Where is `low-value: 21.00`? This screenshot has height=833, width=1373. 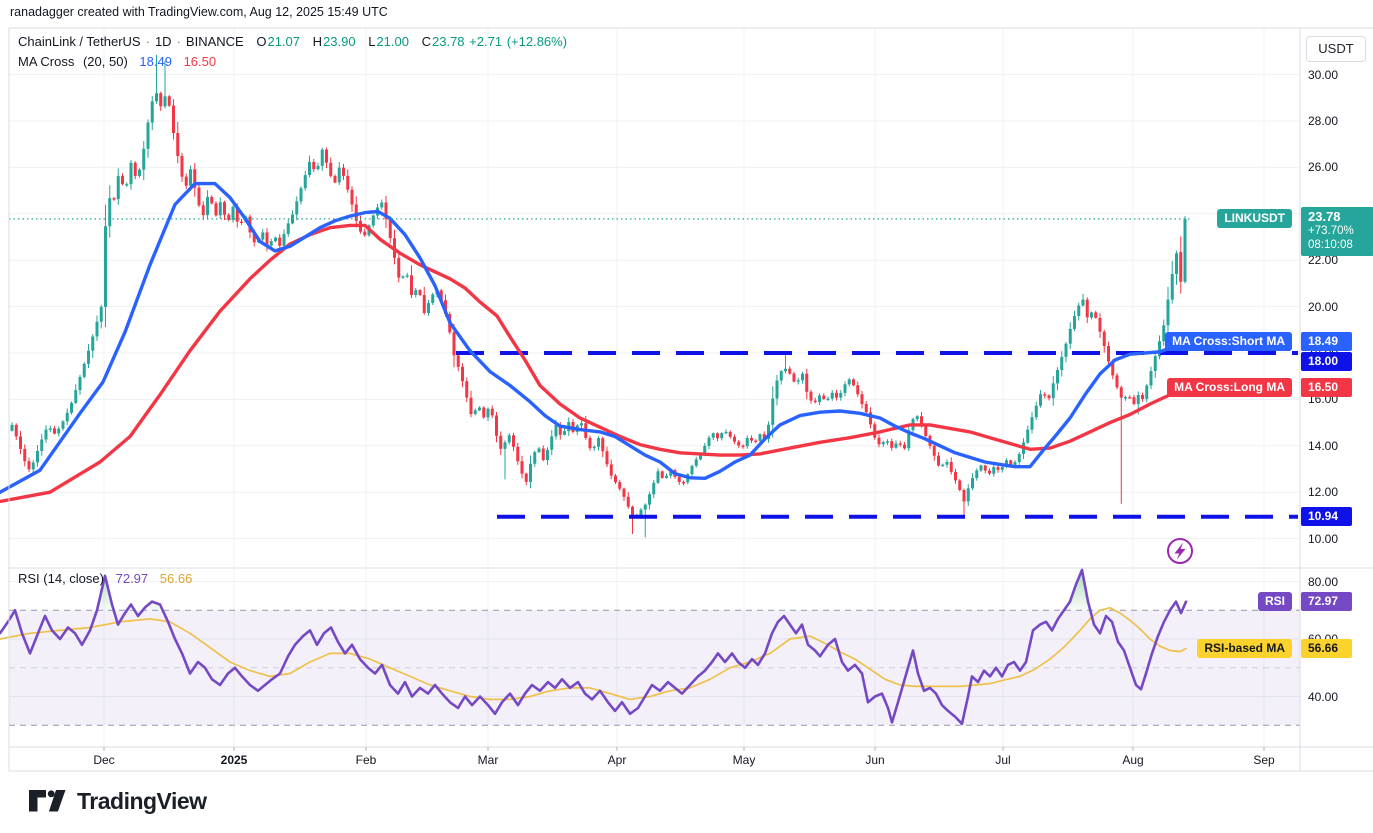 low-value: 21.00 is located at coordinates (392, 41).